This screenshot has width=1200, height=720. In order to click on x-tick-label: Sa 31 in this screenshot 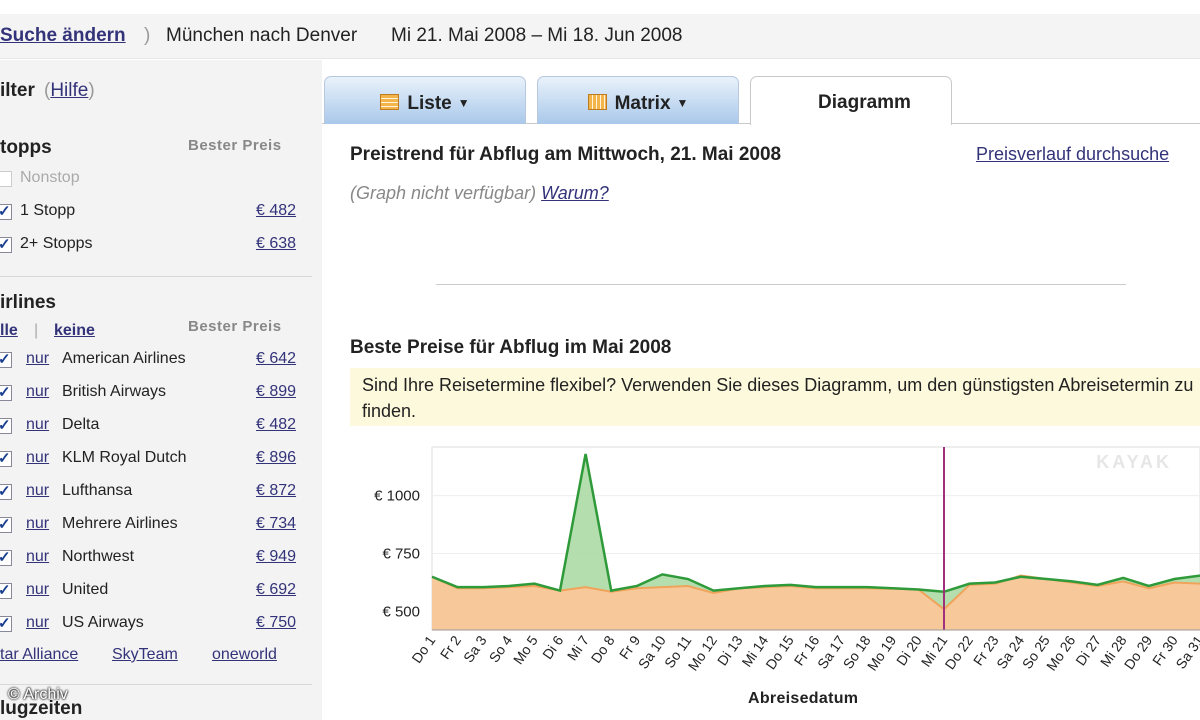, I will do `click(1186, 651)`.